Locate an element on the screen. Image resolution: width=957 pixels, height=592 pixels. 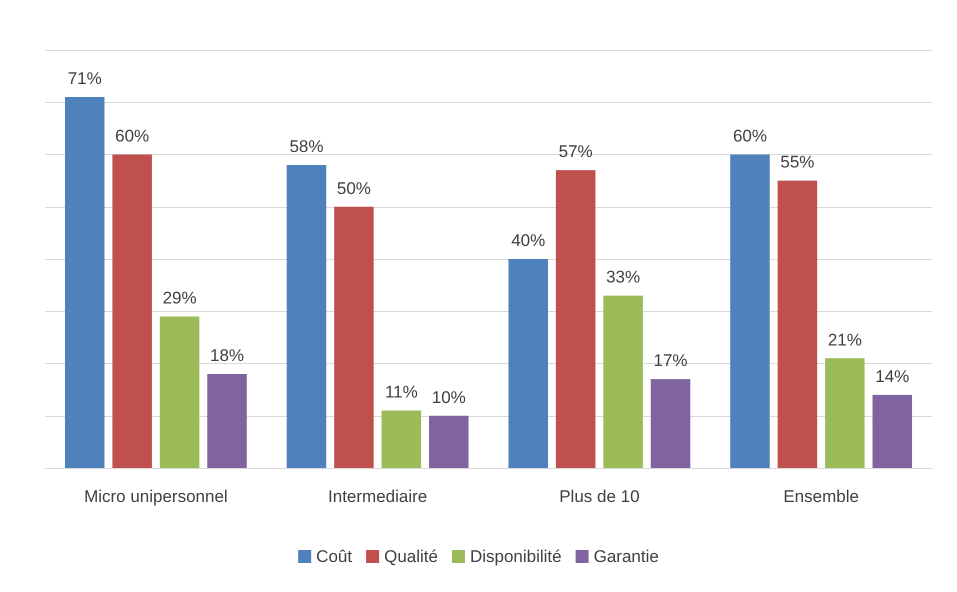
legend-label: Coût is located at coordinates (334, 556).